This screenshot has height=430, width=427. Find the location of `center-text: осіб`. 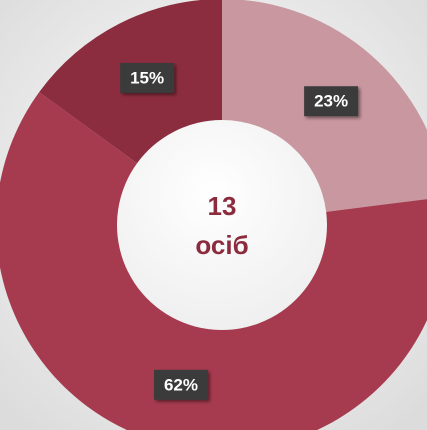

center-text: осіб is located at coordinates (221, 245).